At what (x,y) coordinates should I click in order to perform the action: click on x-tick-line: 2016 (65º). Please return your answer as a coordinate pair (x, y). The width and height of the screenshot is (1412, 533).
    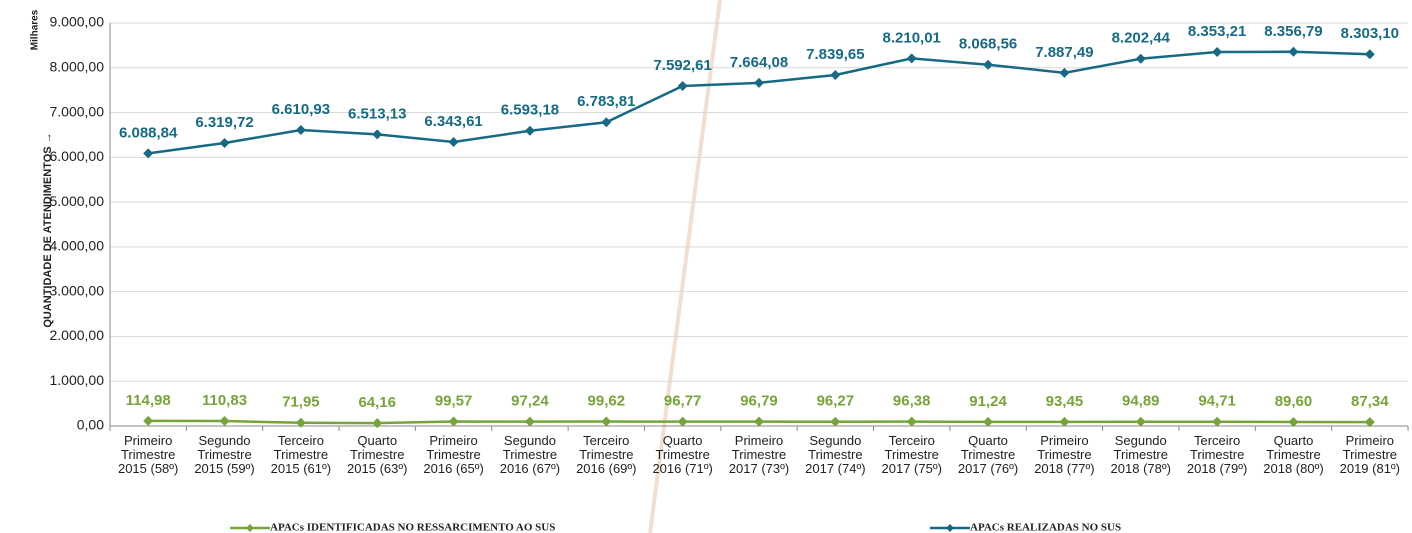
    Looking at the image, I should click on (453, 468).